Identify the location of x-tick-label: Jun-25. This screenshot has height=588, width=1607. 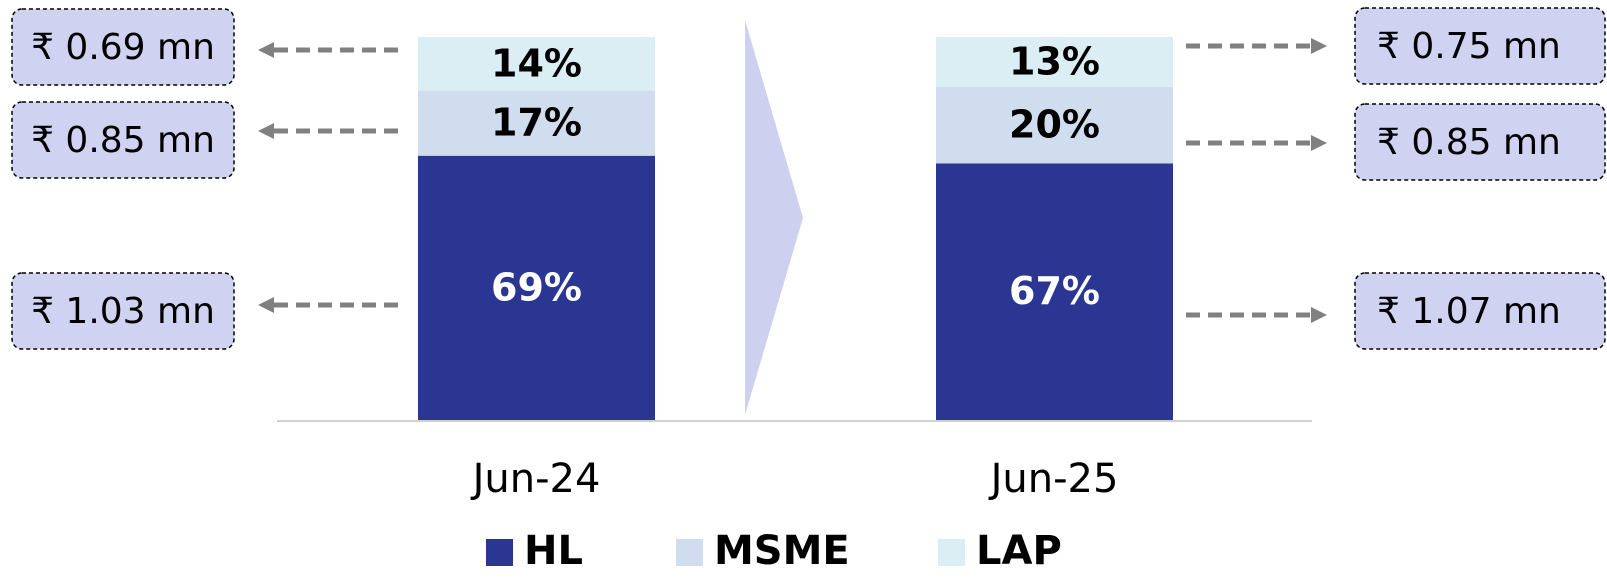
(1053, 479).